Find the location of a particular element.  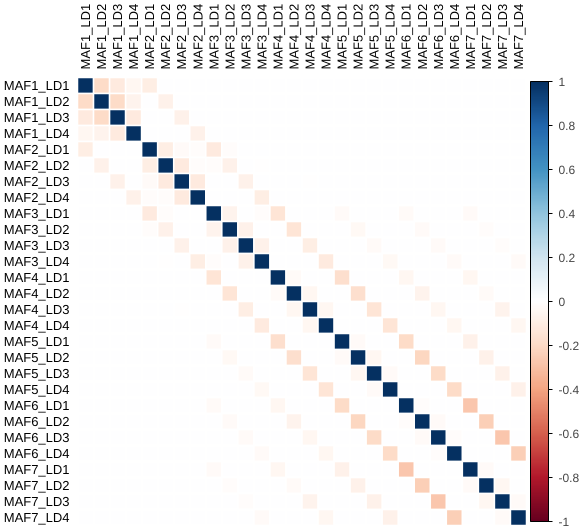

y-tick-label: MAF6_LD4 is located at coordinates (37, 453).